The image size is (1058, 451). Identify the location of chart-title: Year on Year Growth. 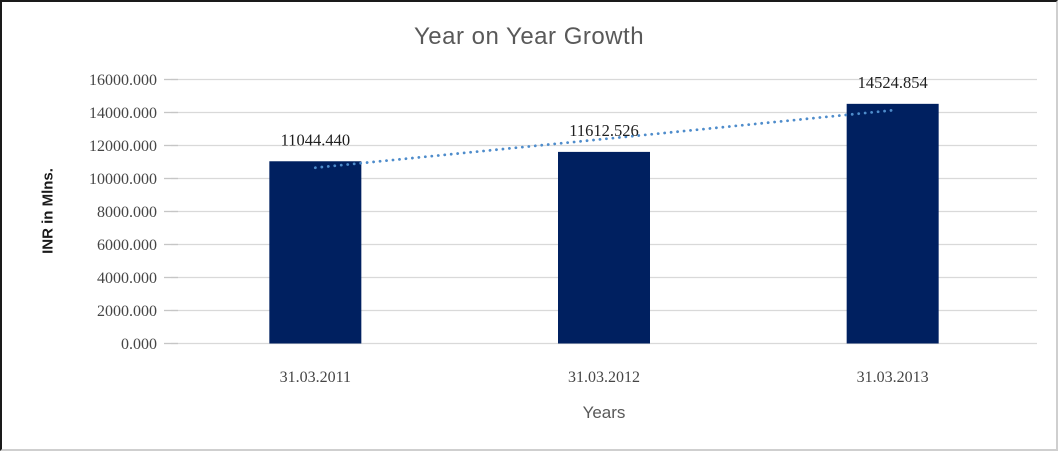
(529, 36).